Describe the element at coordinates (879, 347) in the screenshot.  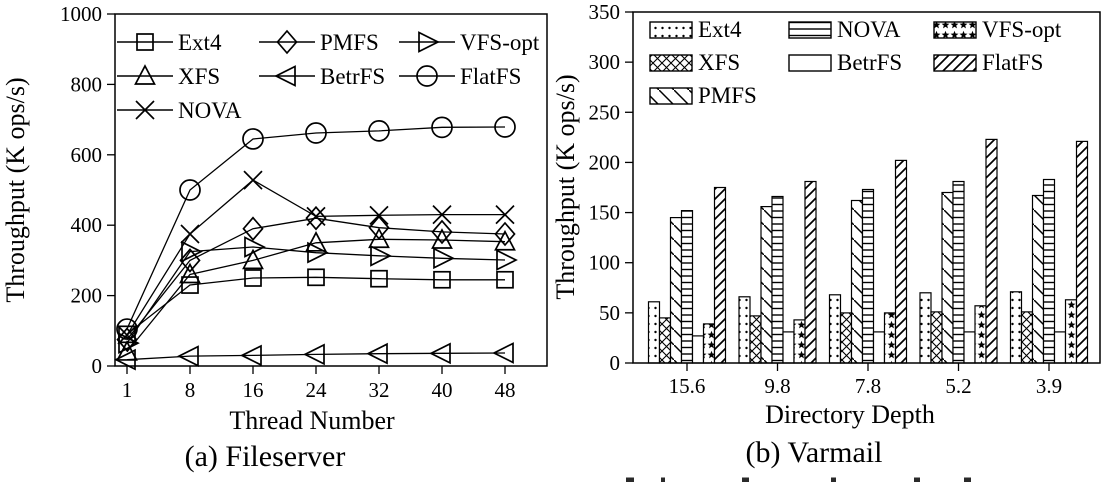
I see `bar-betrfs-7.8` at that location.